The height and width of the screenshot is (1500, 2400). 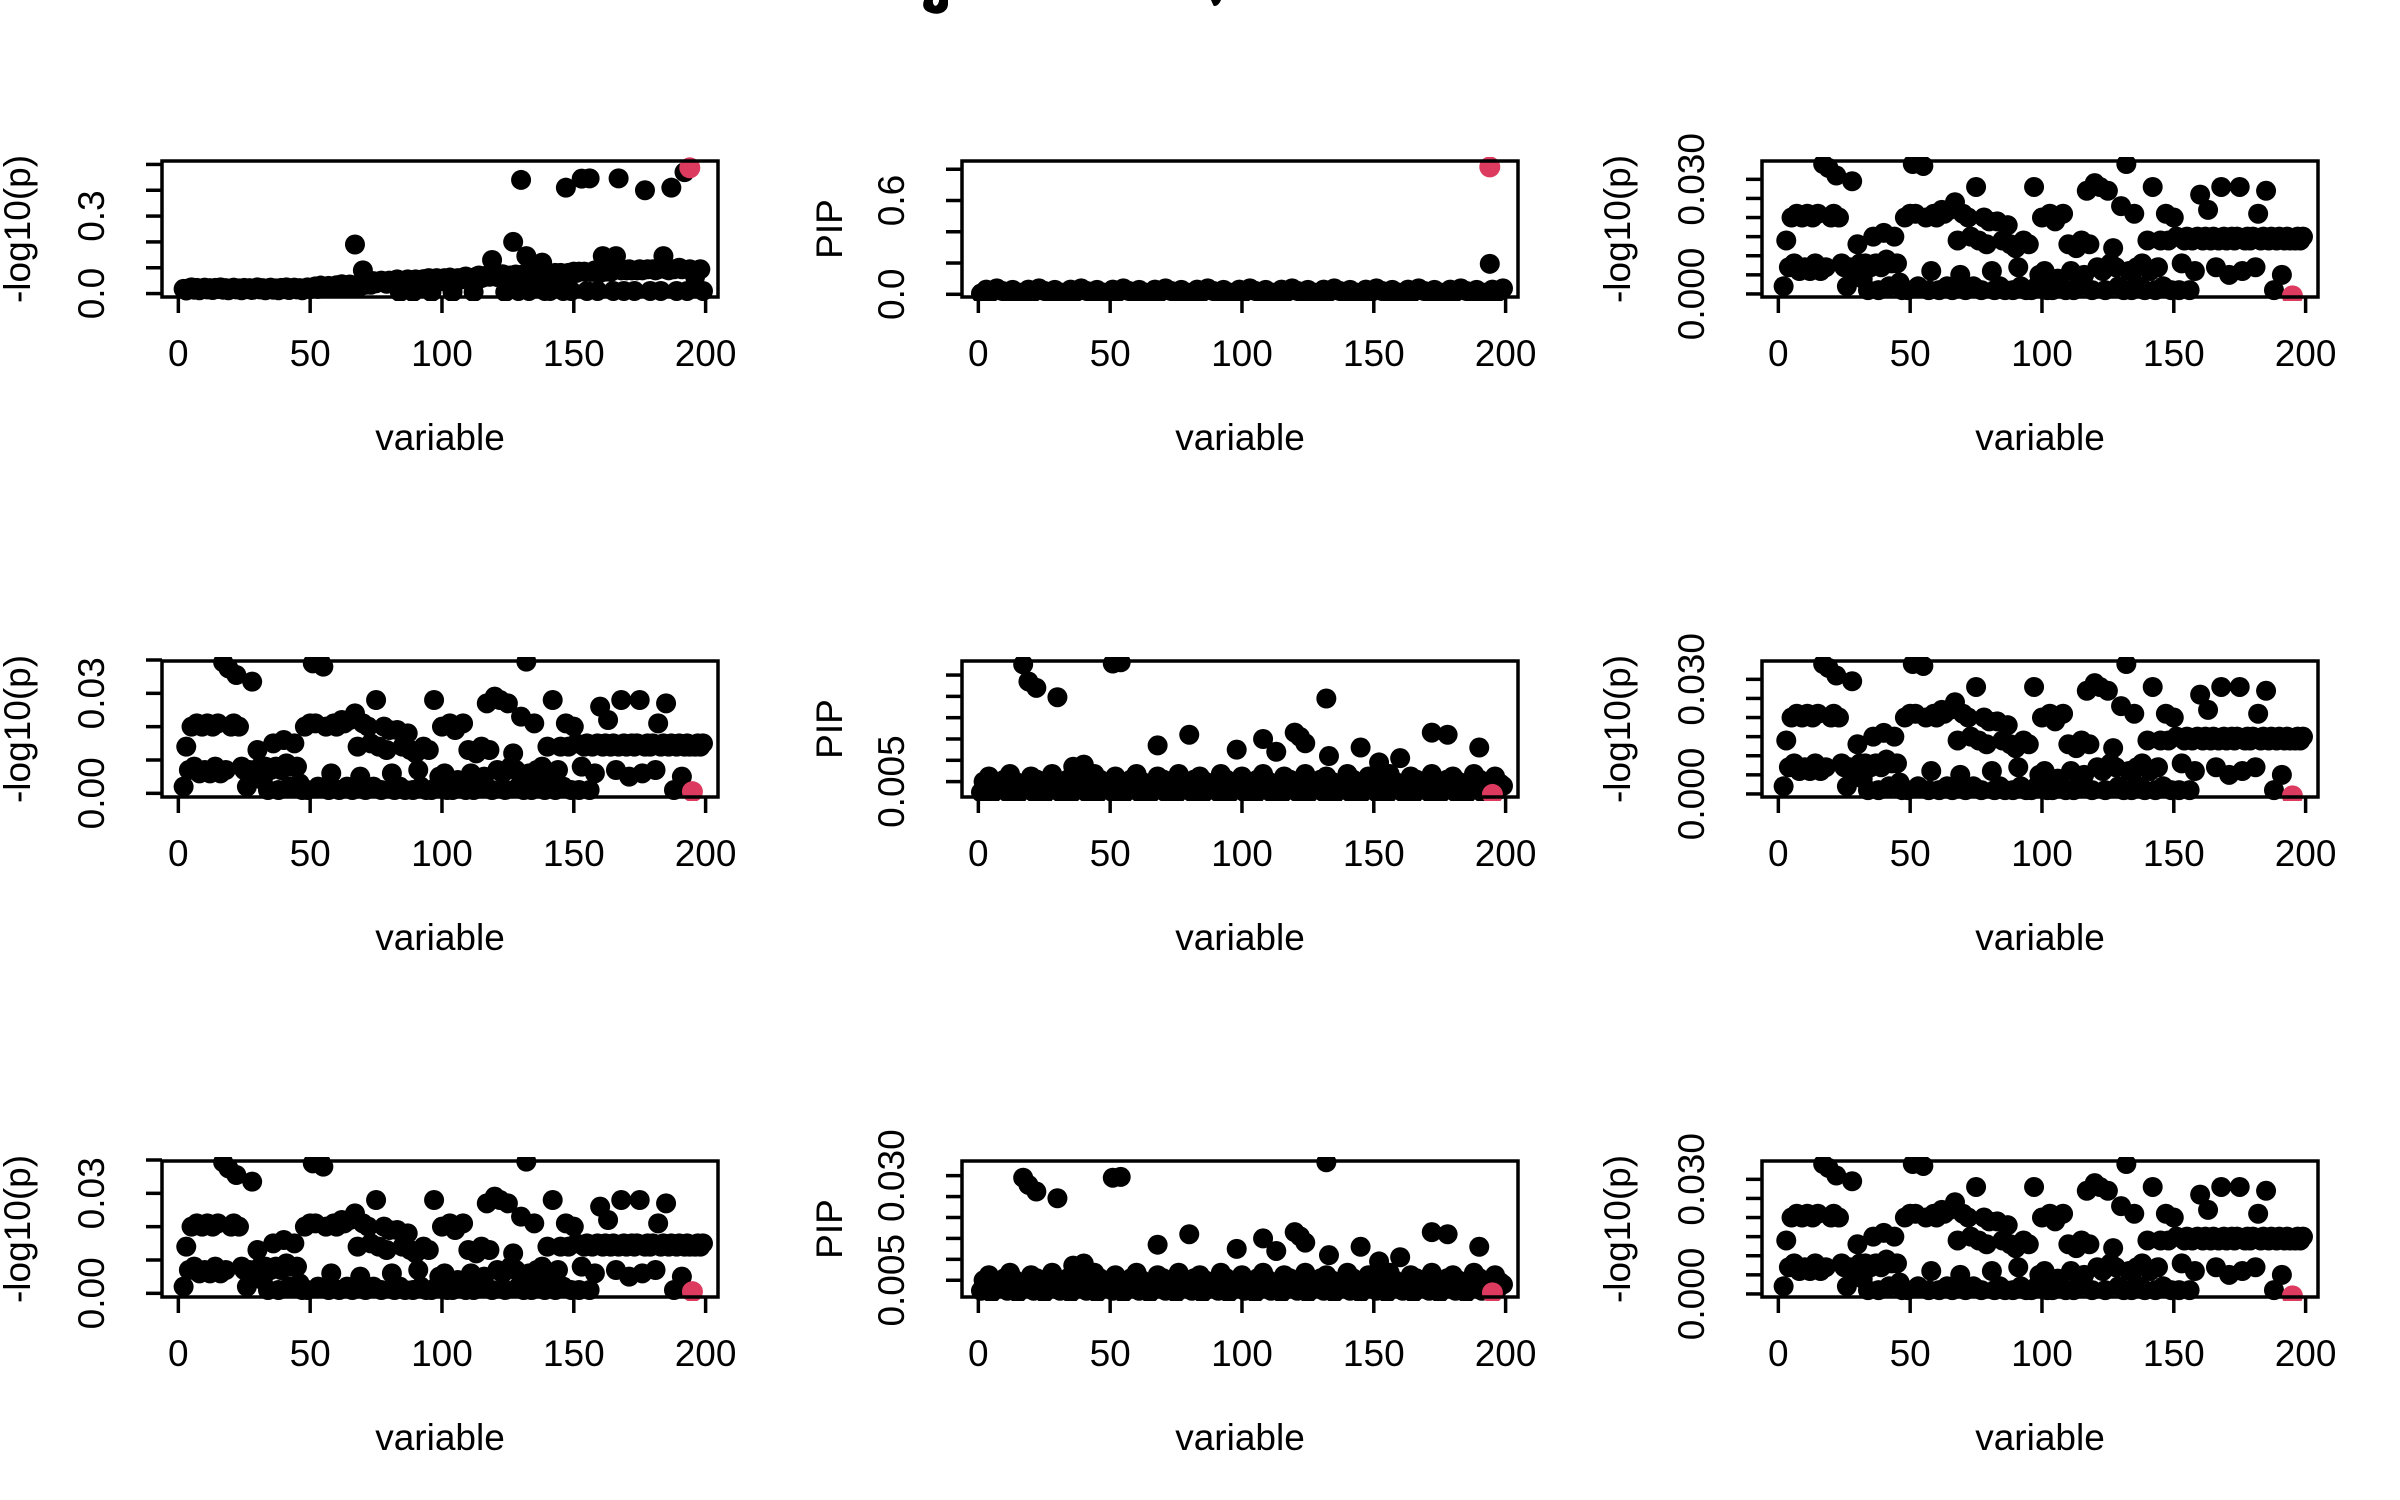 What do you see at coordinates (116, 240) in the screenshot?
I see `y-axis: 0.0 0.3` at bounding box center [116, 240].